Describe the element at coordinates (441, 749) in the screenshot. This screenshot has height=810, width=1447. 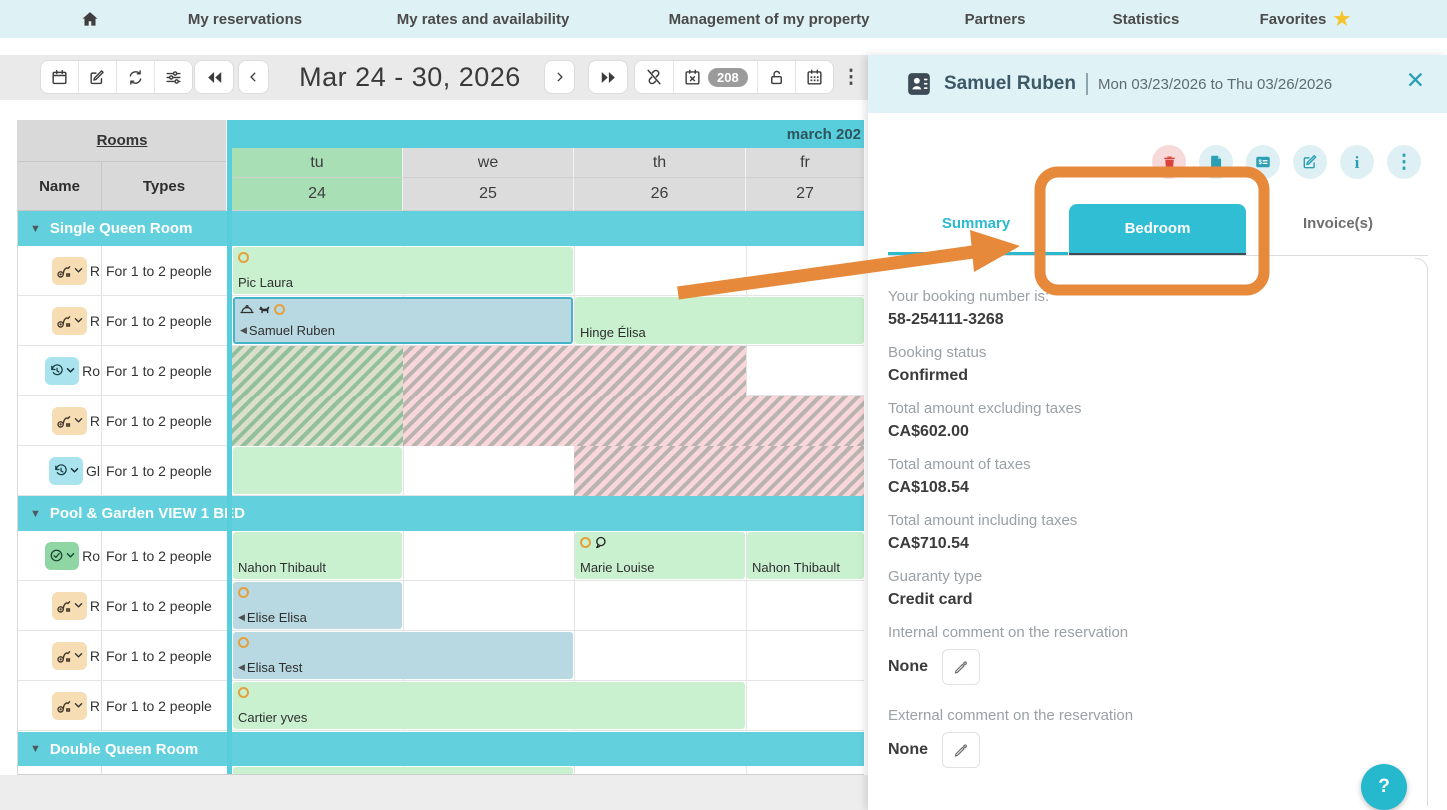
I see `group-header-double-queen: ▼ Double Queen Room` at that location.